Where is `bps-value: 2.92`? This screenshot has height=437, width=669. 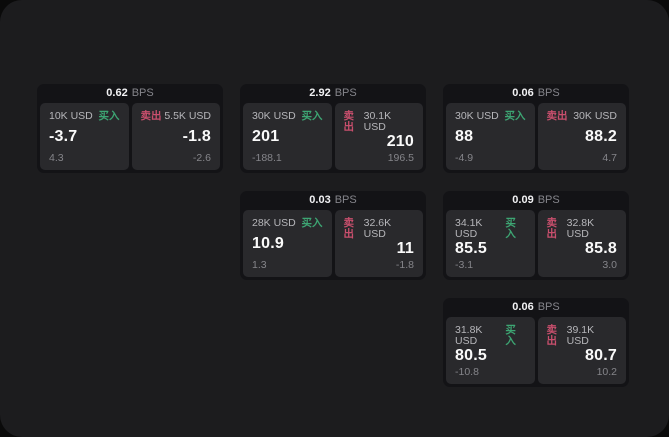
bps-value: 2.92 is located at coordinates (320, 93).